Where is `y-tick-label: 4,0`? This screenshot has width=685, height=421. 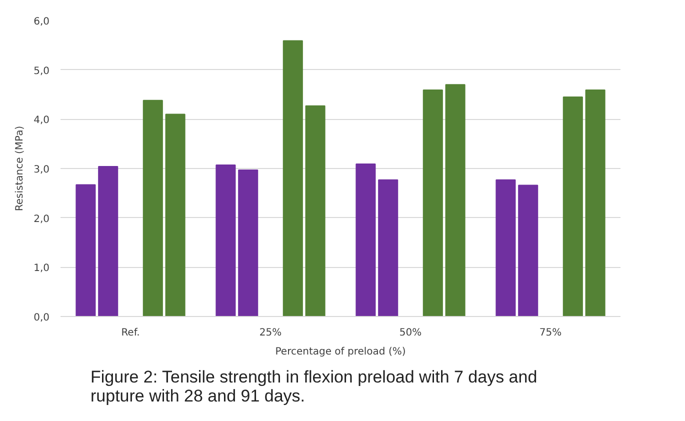 y-tick-label: 4,0 is located at coordinates (42, 120).